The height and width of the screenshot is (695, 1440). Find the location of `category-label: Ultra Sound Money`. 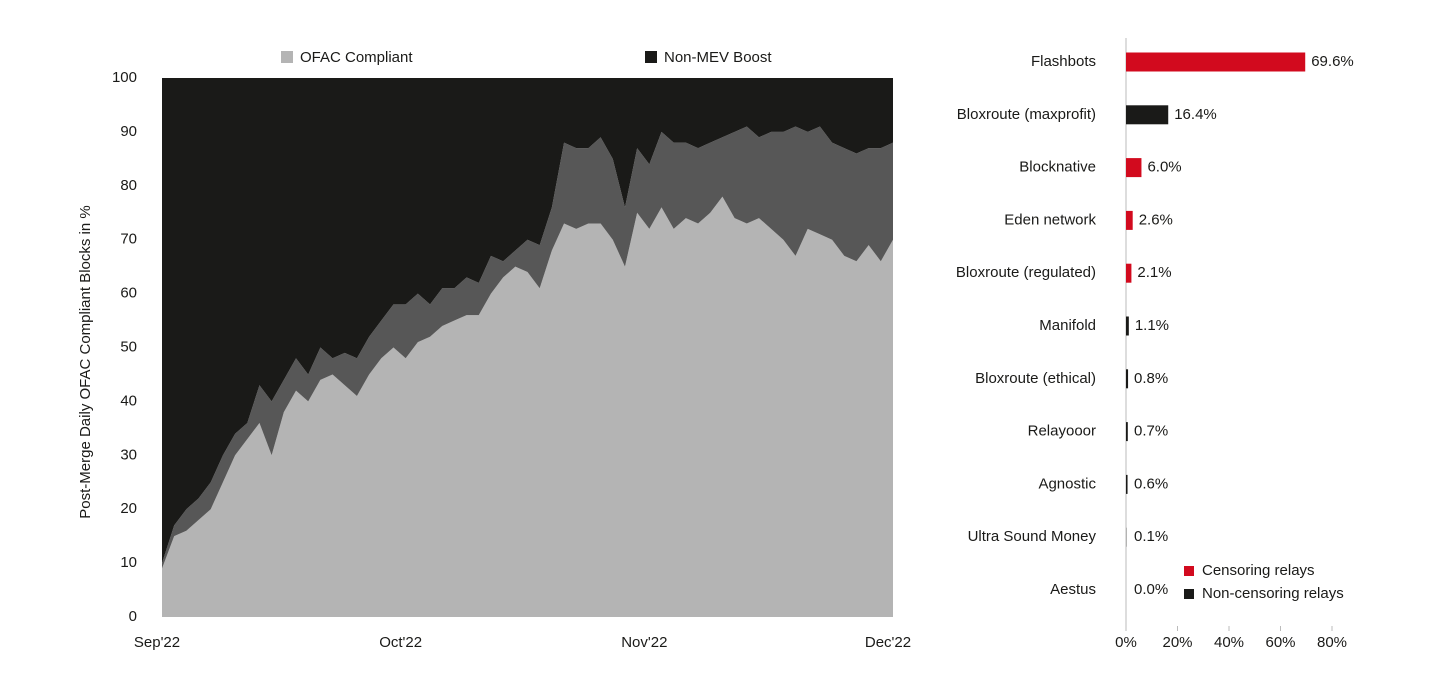

category-label: Ultra Sound Money is located at coordinates (1032, 536).